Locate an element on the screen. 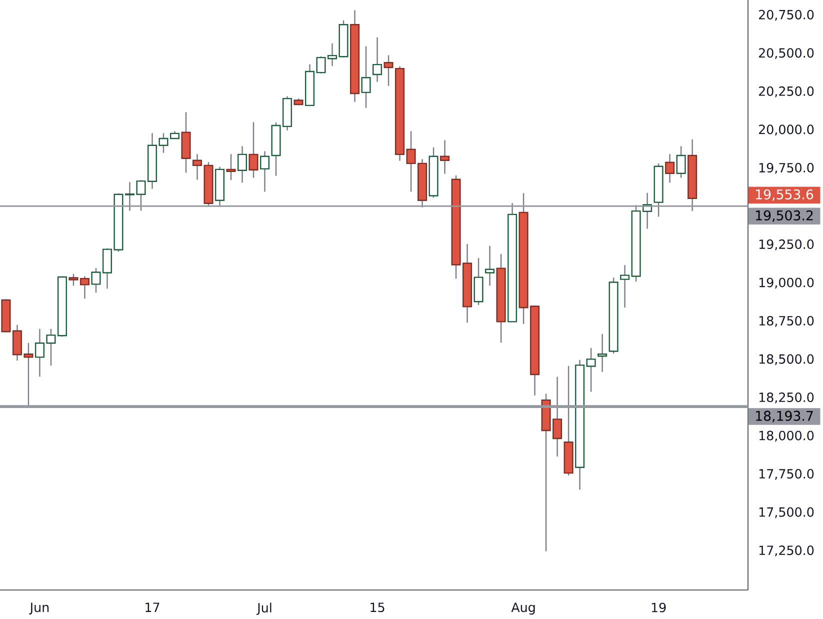  y-tick-label: 18,750.0 is located at coordinates (786, 321).